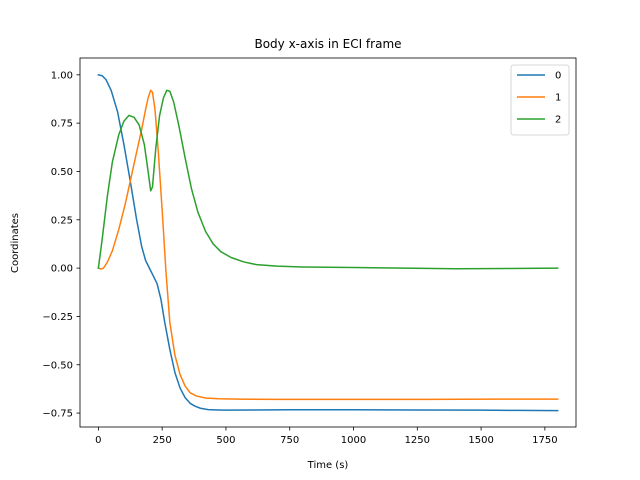 Image resolution: width=640 pixels, height=480 pixels. What do you see at coordinates (558, 76) in the screenshot?
I see `legend-label-0: 0` at bounding box center [558, 76].